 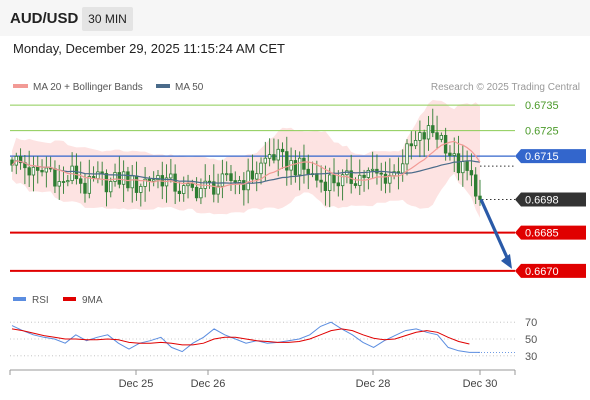 I want to click on x-tick-label-dec-28: Dec 28, so click(x=373, y=384).